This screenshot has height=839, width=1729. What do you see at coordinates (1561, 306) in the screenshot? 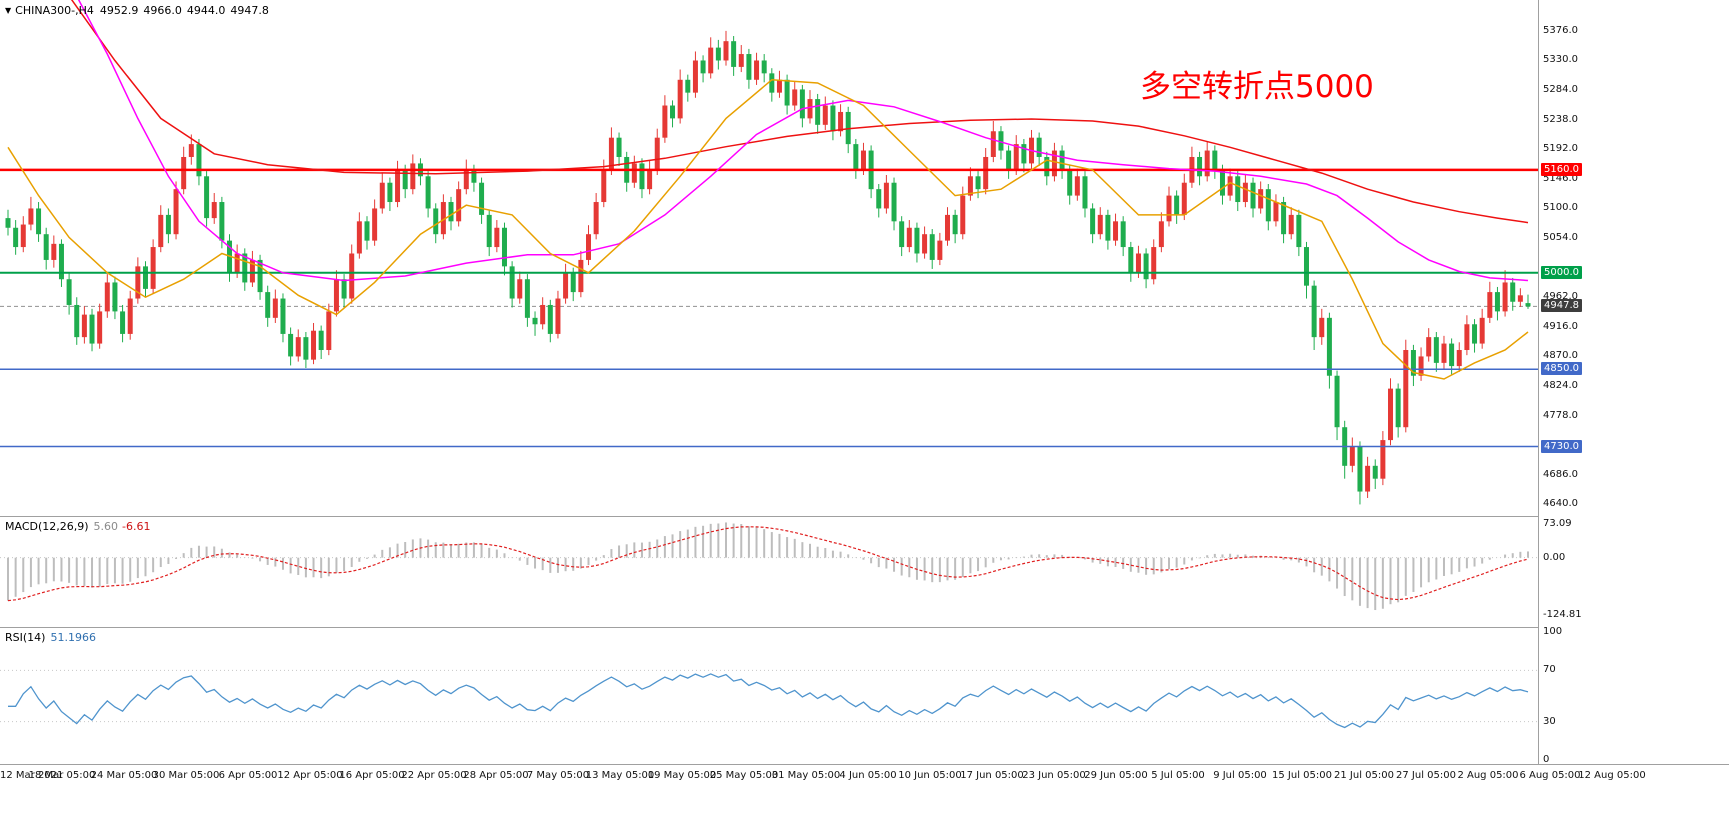
I see `price-badge: 4947.8` at bounding box center [1561, 306].